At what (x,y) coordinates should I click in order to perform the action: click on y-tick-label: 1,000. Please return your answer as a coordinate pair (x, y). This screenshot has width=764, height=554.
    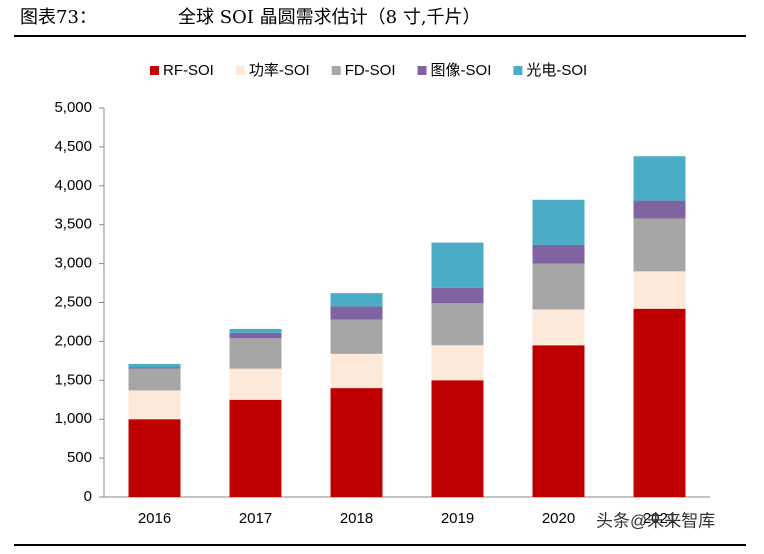
    Looking at the image, I should click on (73, 418).